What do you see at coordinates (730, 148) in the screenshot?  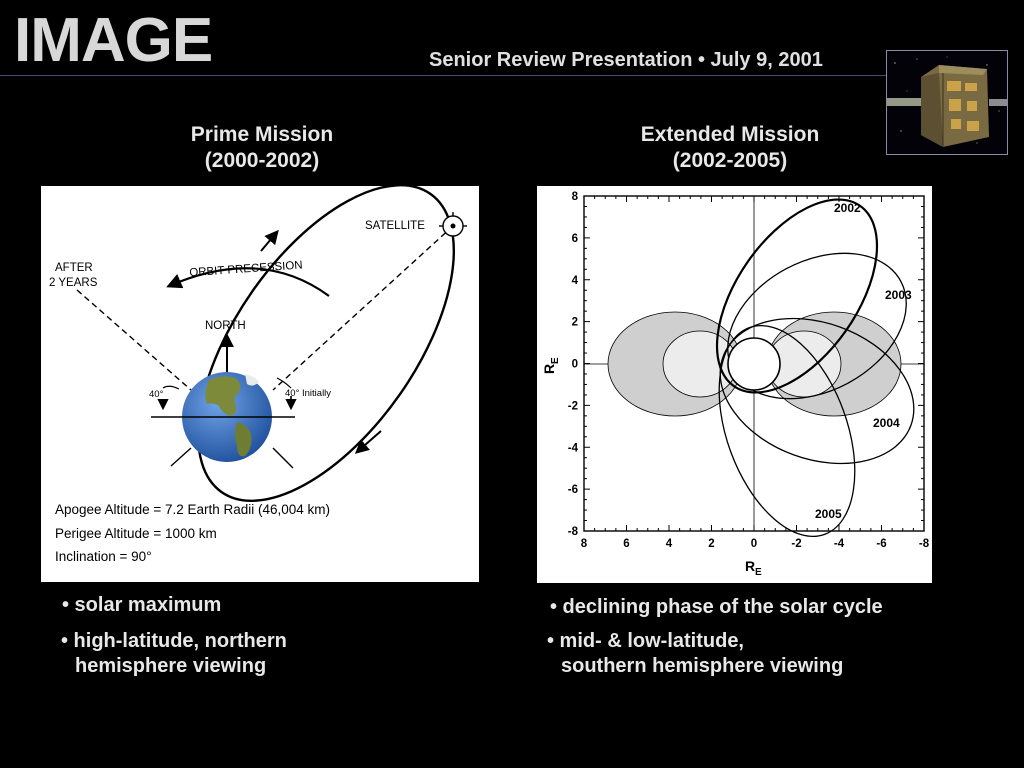 I see `extended-mission-heading: Extended Mission (2002-2005)` at bounding box center [730, 148].